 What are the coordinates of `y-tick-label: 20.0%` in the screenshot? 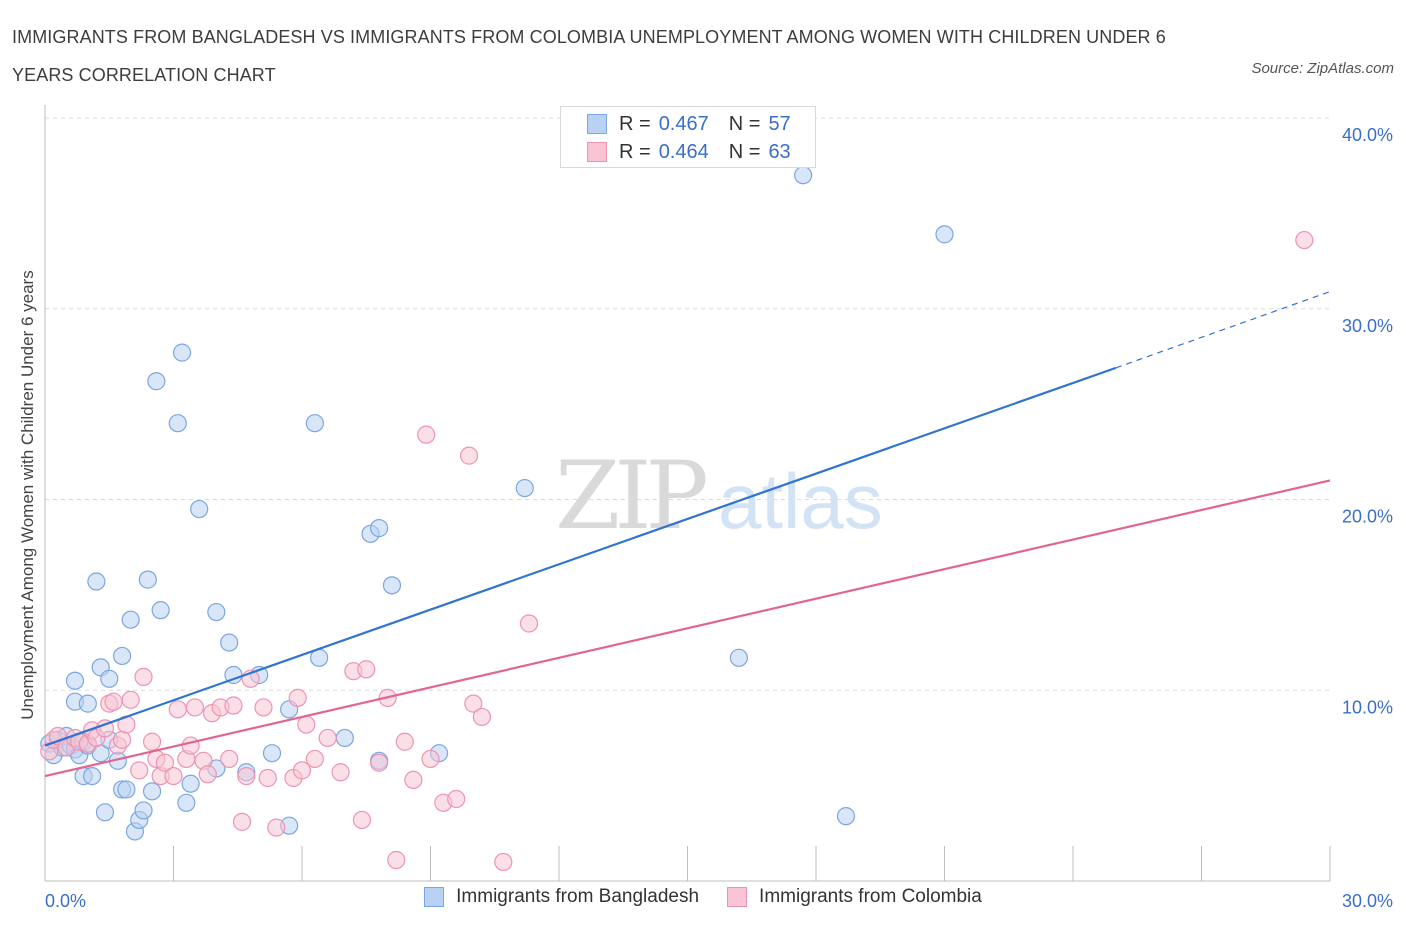 It's located at (1367, 517).